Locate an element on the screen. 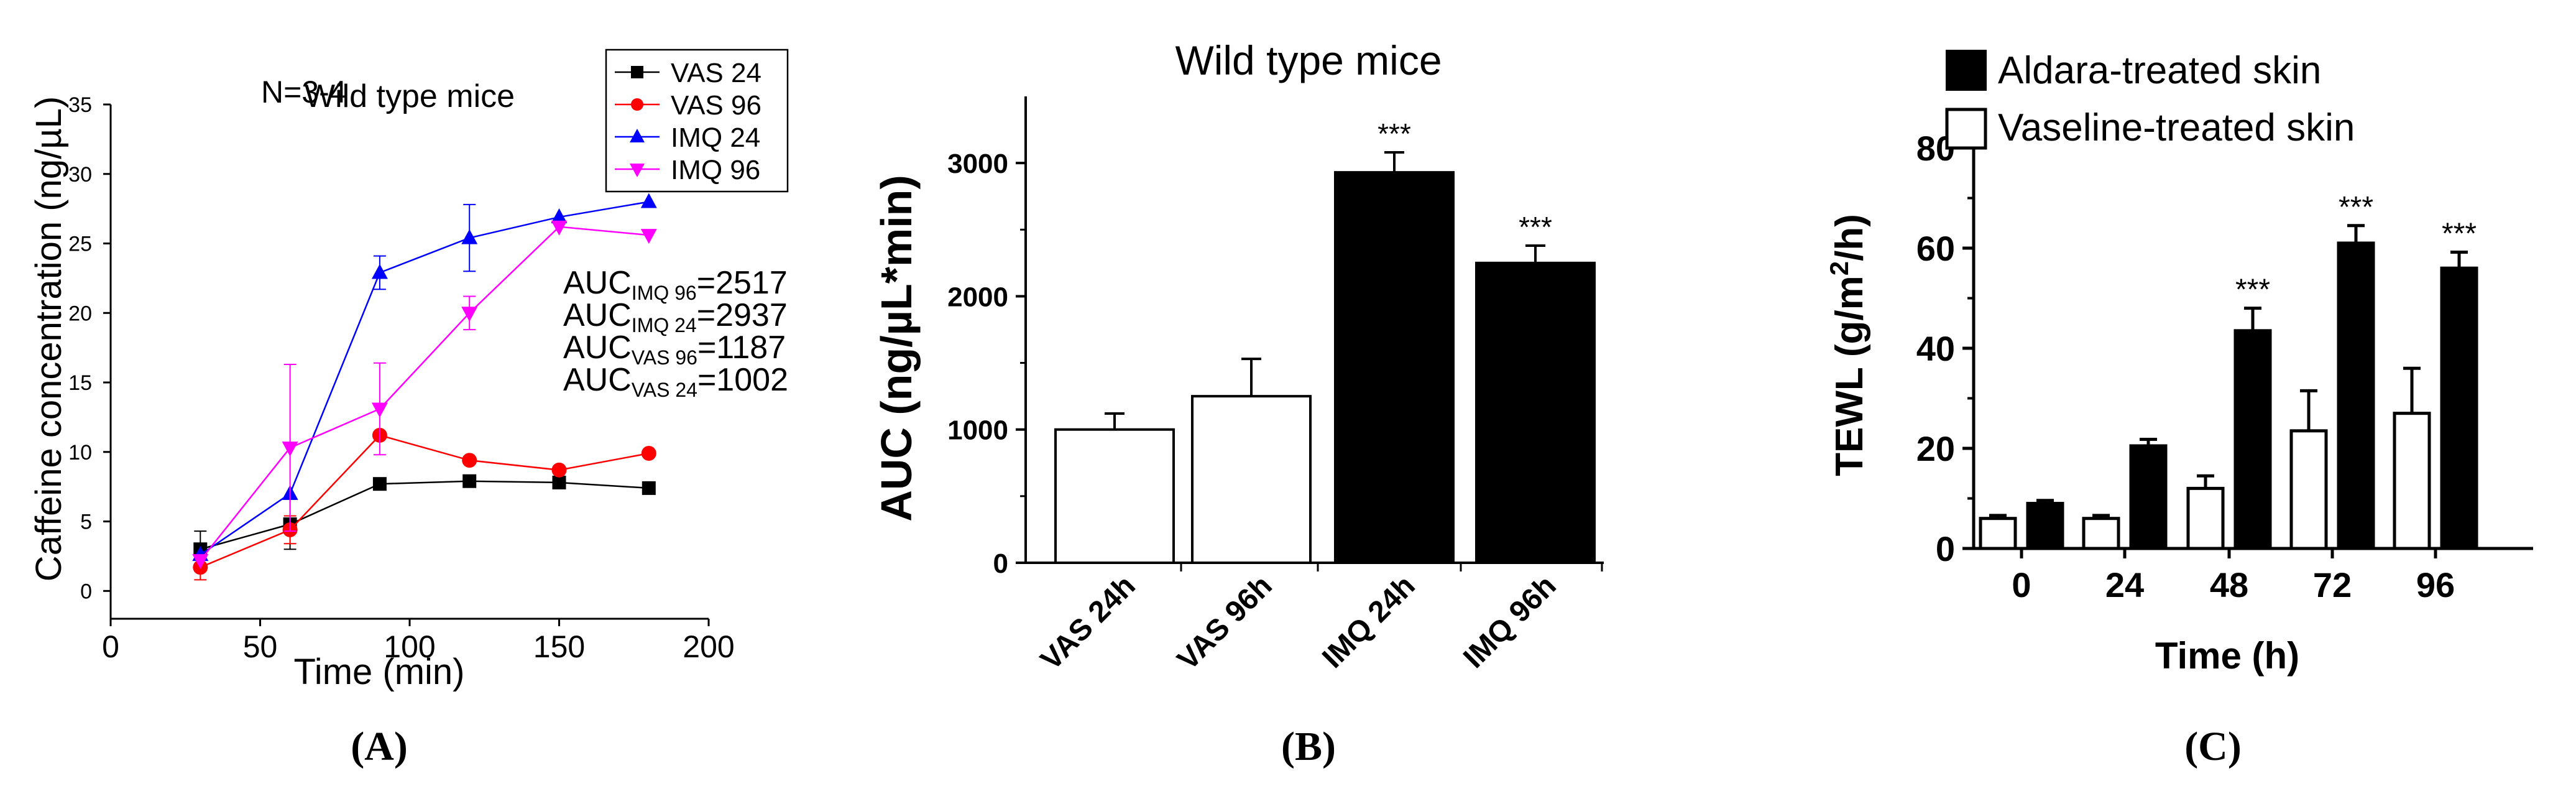 The width and height of the screenshot is (2576, 791). legend-label: IMQ 24 is located at coordinates (715, 138).